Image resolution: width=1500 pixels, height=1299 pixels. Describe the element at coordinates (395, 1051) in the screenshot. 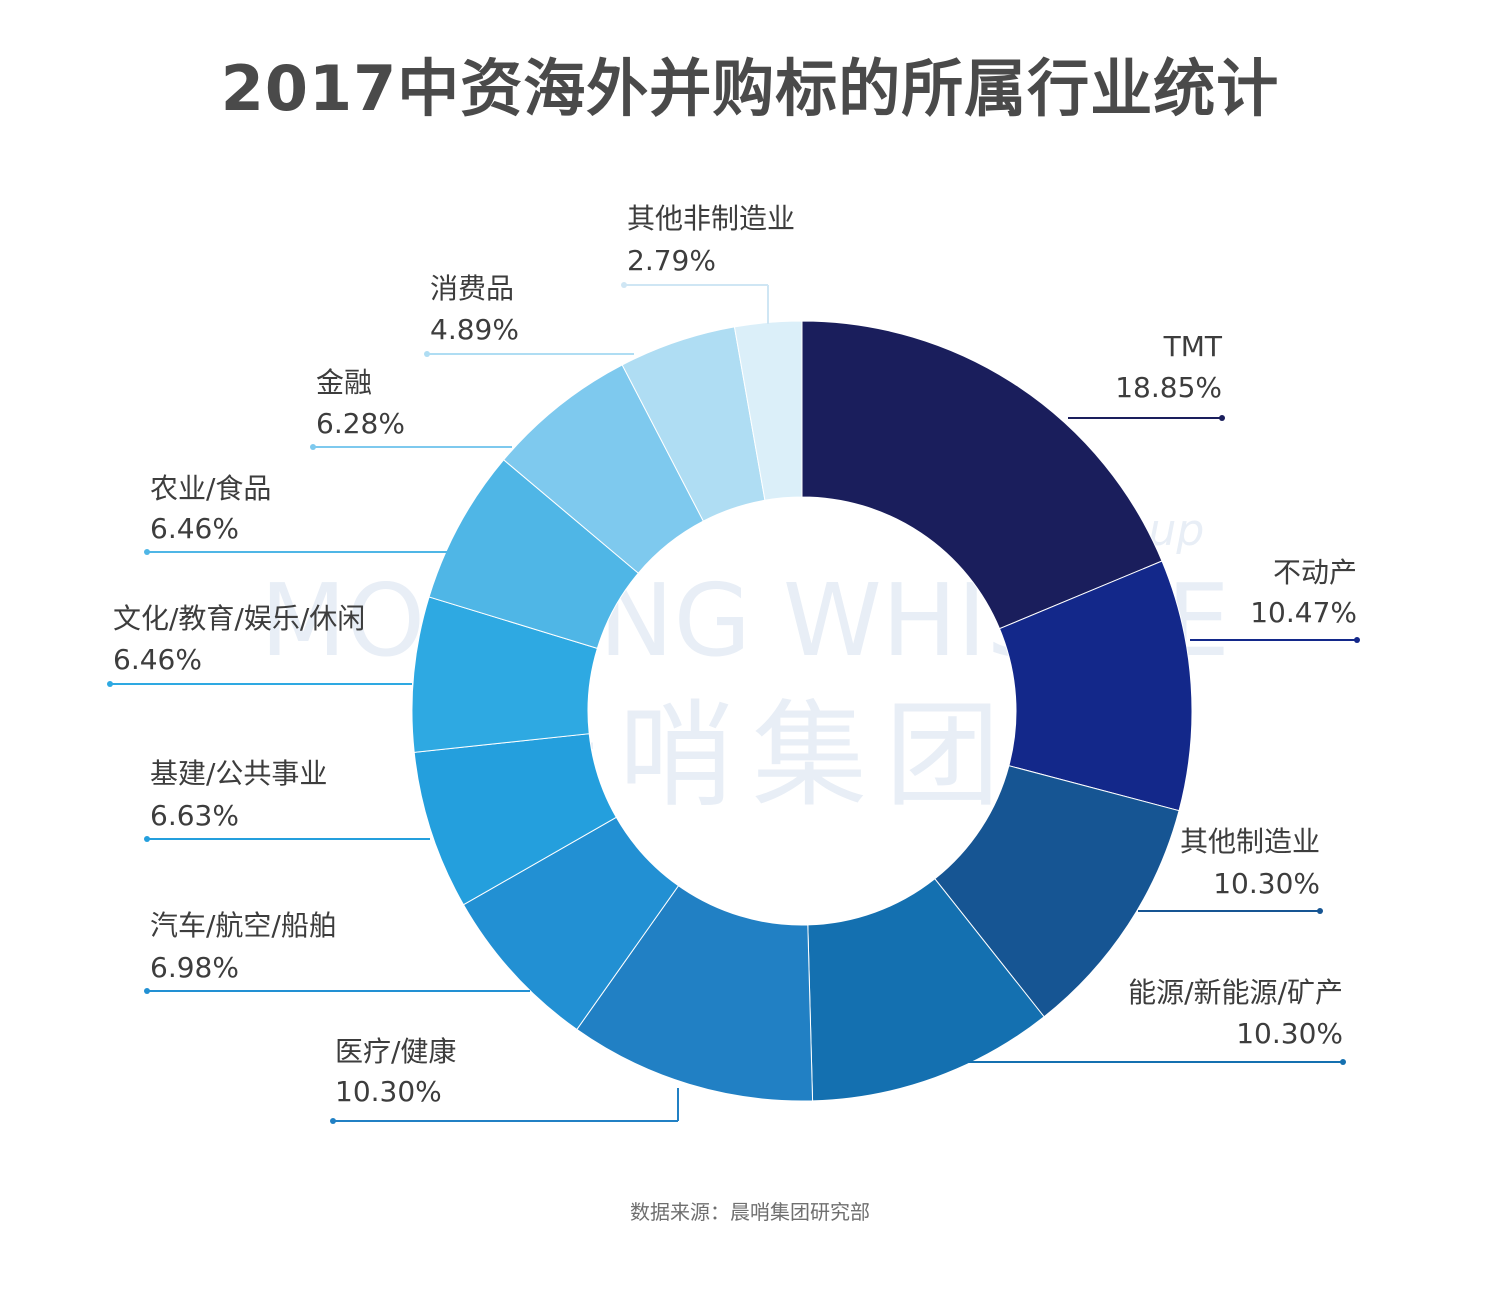

I see `slice-label-5: 医疗/健康` at that location.